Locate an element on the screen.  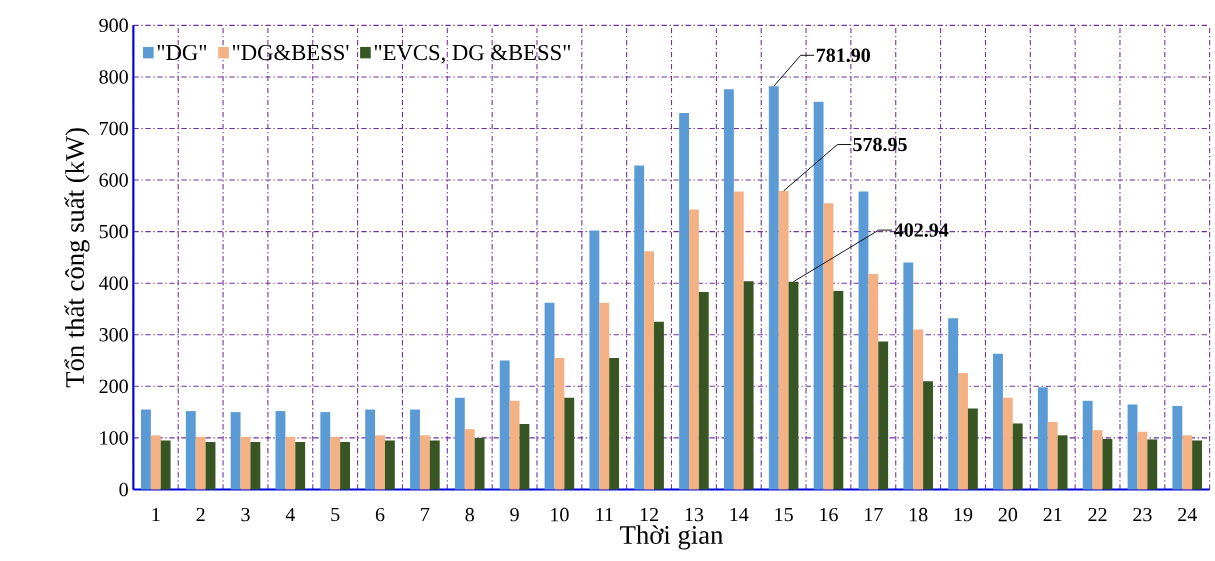
x-tick-label: 7 is located at coordinates (425, 514).